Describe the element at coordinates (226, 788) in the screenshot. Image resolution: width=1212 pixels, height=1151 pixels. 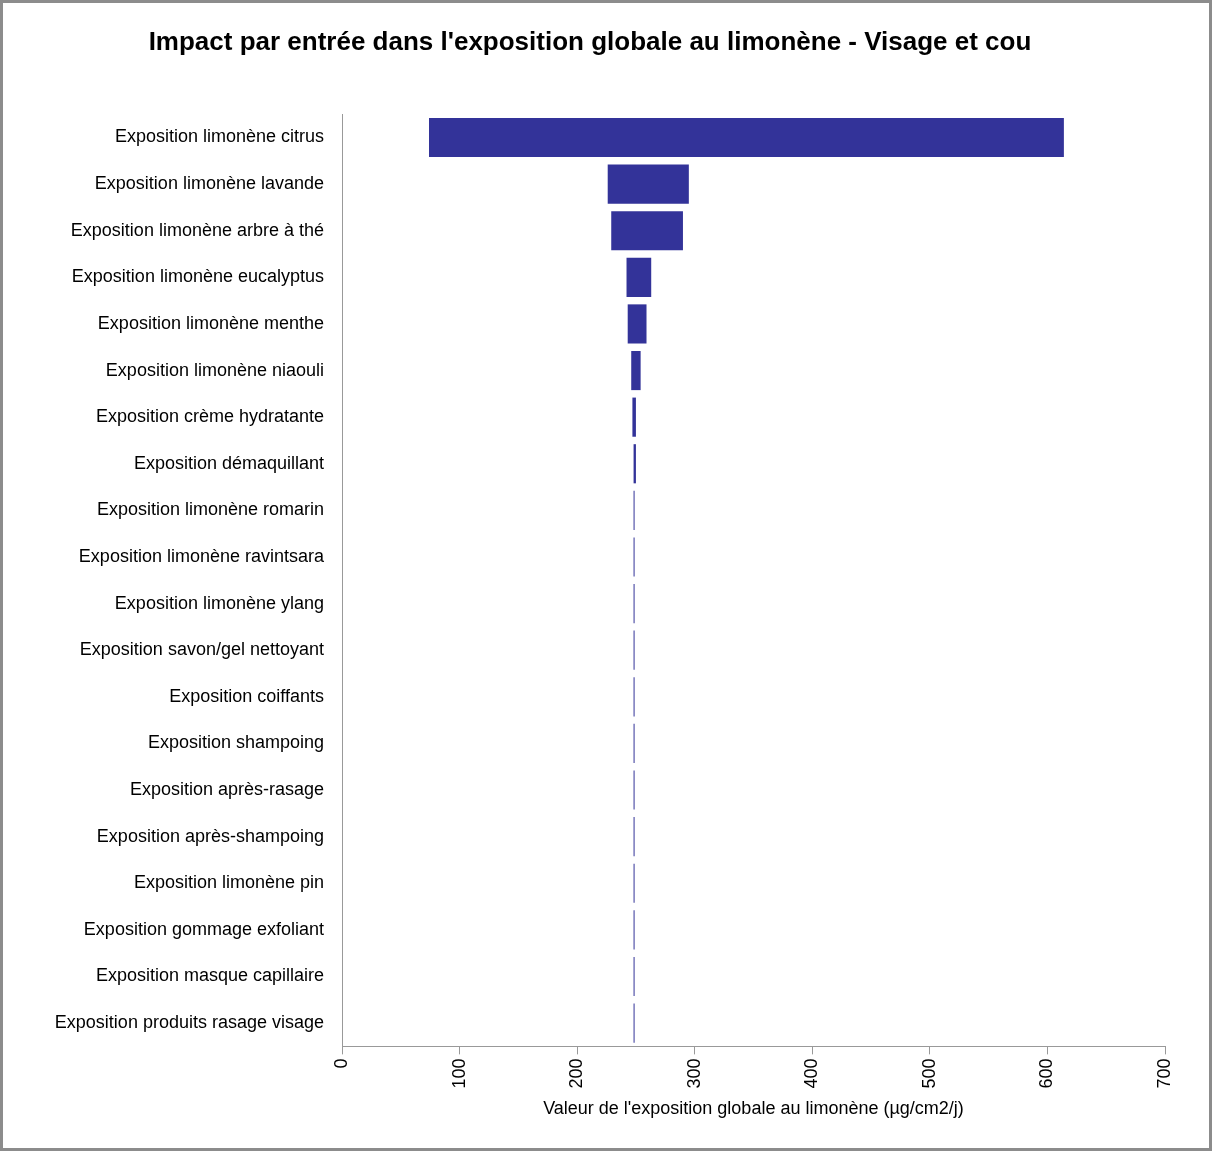
I see `y-tick-label: Exposition après-rasage` at that location.